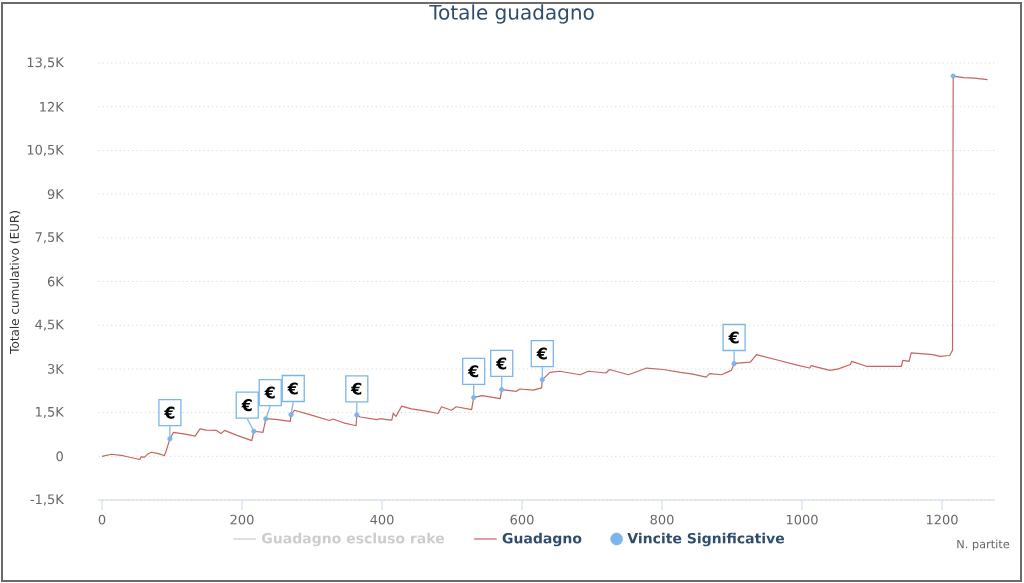  Describe the element at coordinates (52, 106) in the screenshot. I see `y-tick-label: 12K` at that location.